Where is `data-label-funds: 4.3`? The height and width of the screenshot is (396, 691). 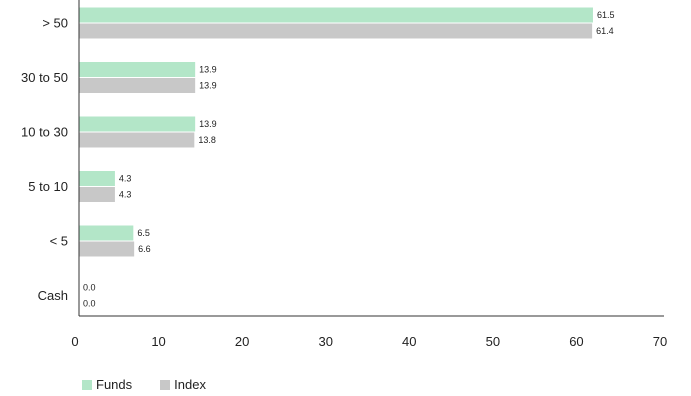 data-label-funds: 4.3 is located at coordinates (125, 179).